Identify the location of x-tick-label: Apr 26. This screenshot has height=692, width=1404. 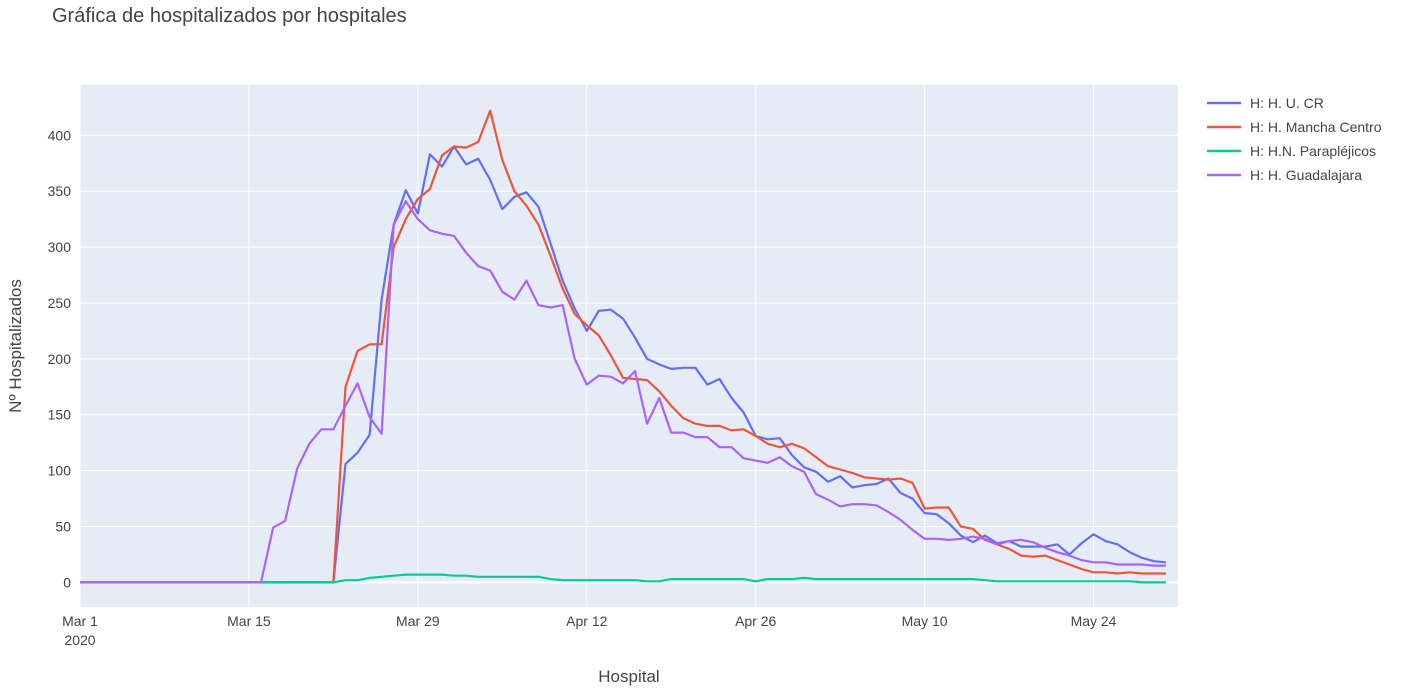
(755, 621).